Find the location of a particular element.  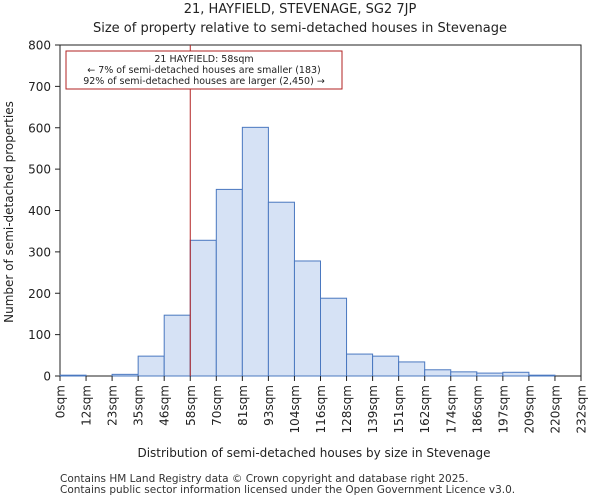

x-tick-label: 139sqm is located at coordinates (373, 409).